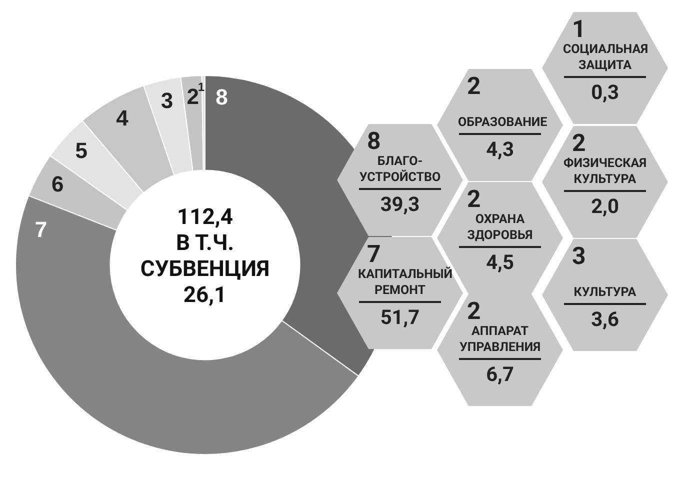 Image resolution: width=700 pixels, height=482 pixels. I want to click on slice-label: 1, so click(201, 87).